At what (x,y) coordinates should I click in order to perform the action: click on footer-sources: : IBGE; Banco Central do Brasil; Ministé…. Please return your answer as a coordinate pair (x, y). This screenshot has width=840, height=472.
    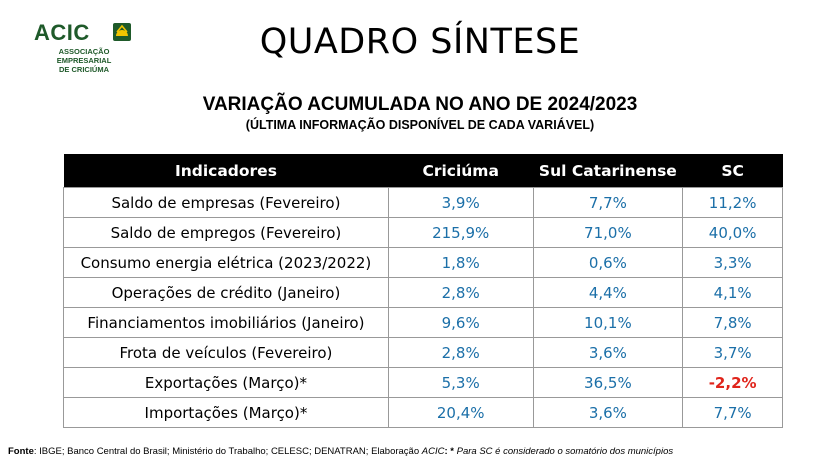
    Looking at the image, I should click on (227, 451).